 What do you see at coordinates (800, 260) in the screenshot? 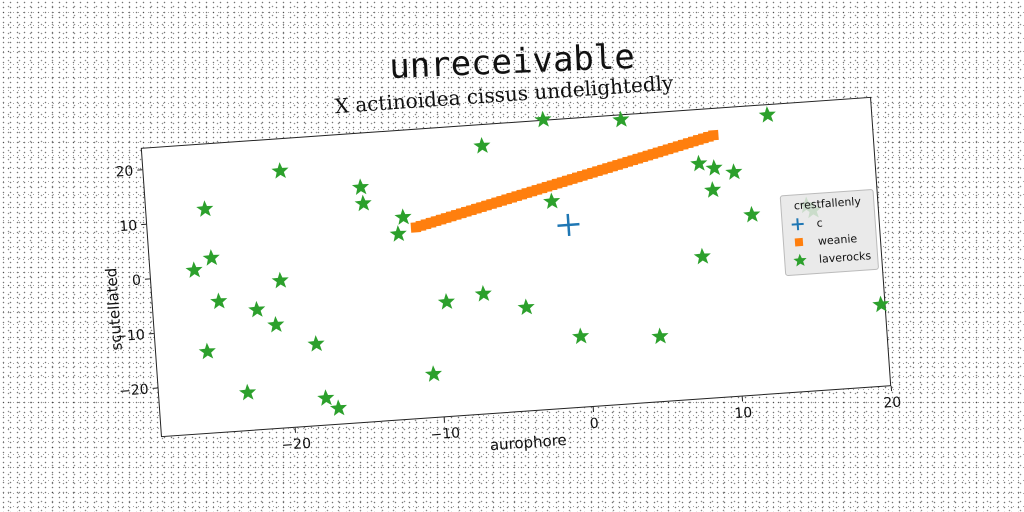
I see `star-marker-icon` at bounding box center [800, 260].